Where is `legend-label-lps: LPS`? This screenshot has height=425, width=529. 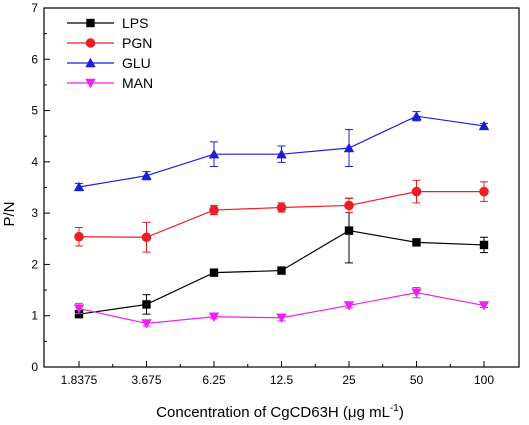 legend-label-lps: LPS is located at coordinates (135, 23).